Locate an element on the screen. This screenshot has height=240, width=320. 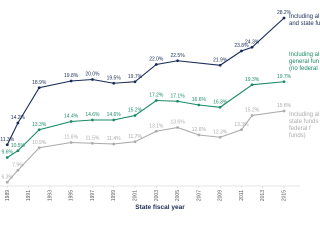
x-tick-label: 1995 is located at coordinates (72, 195).